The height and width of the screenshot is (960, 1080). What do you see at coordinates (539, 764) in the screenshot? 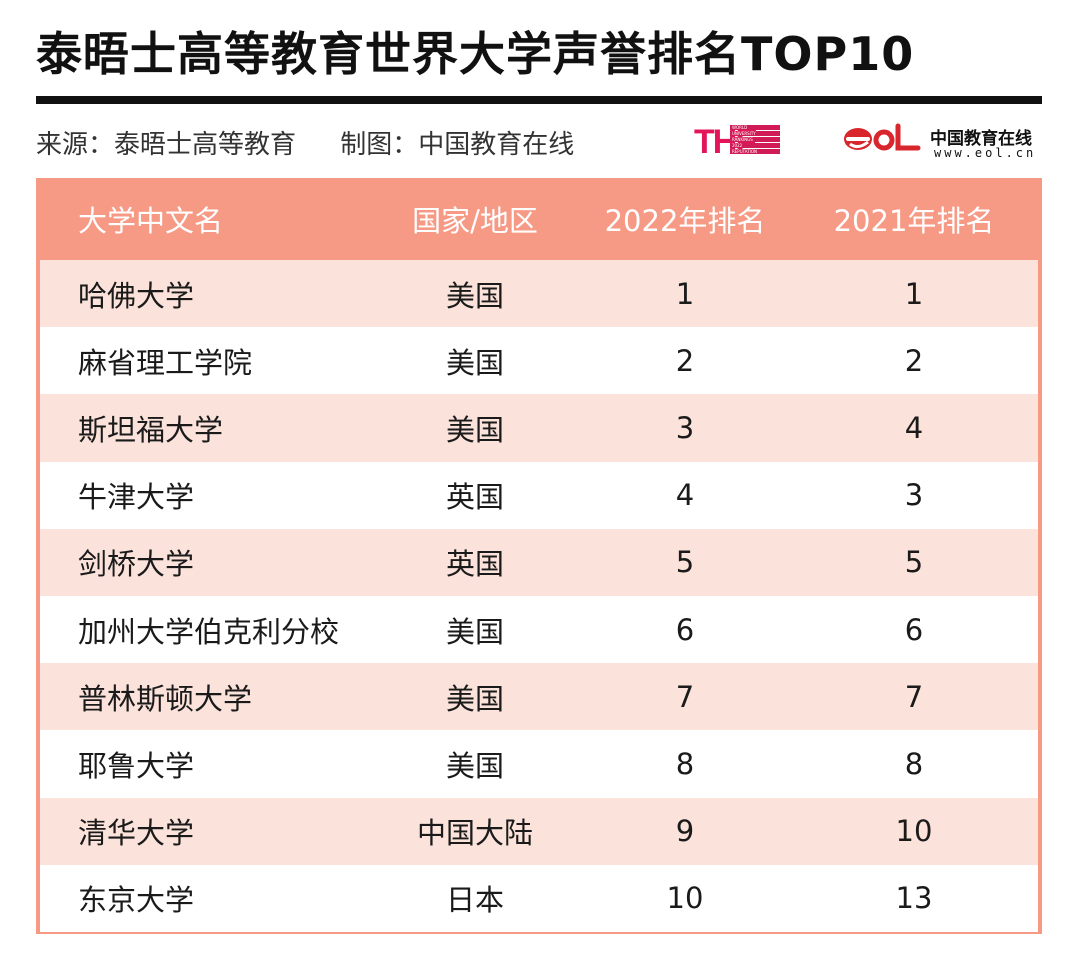
I see `table-row: 耶鲁大学 美国 8 8` at bounding box center [539, 764].